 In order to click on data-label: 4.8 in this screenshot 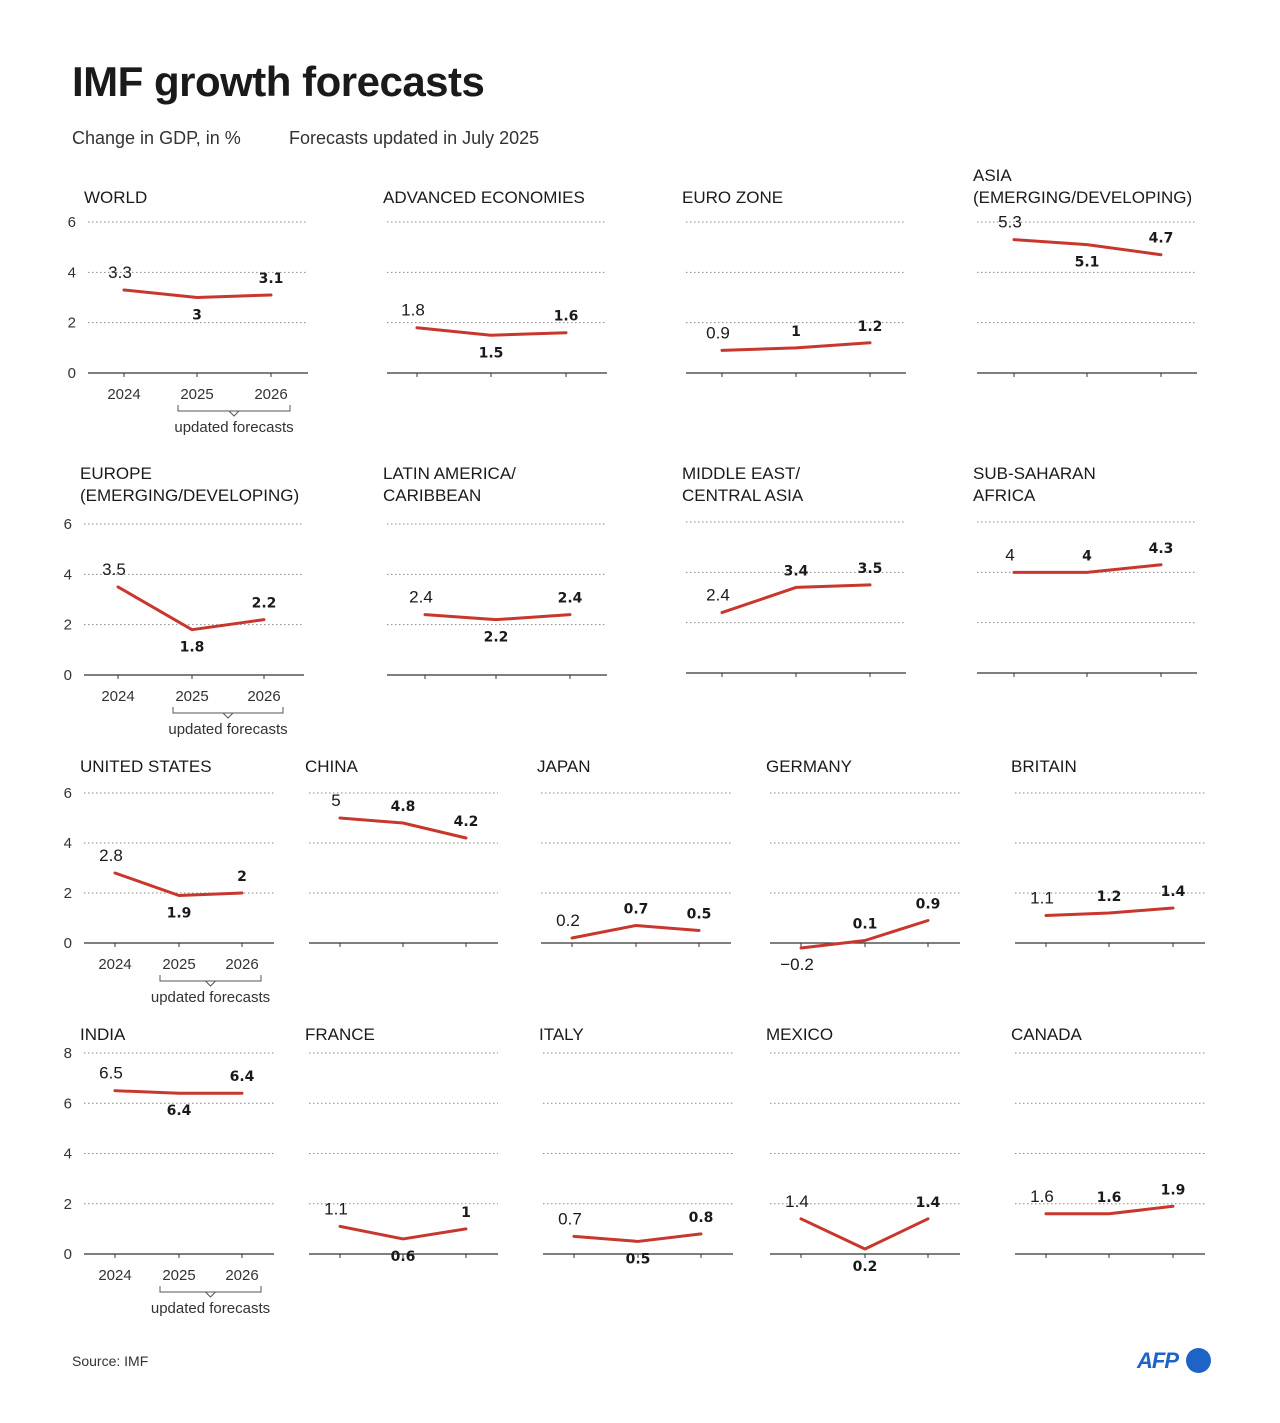, I will do `click(403, 807)`.